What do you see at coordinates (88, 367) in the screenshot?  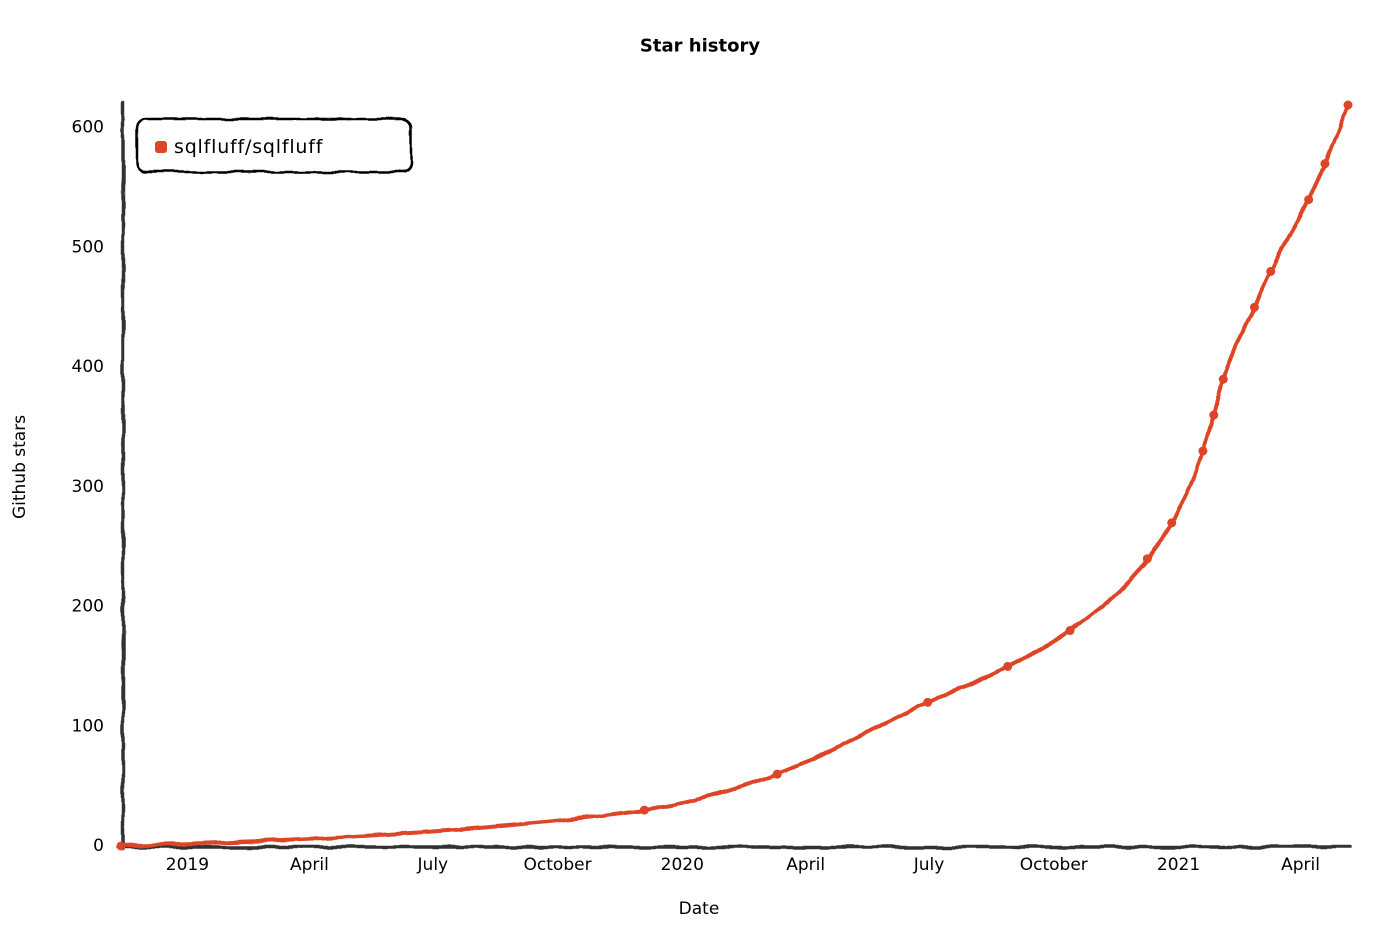 I see `y-tick-label: 400` at bounding box center [88, 367].